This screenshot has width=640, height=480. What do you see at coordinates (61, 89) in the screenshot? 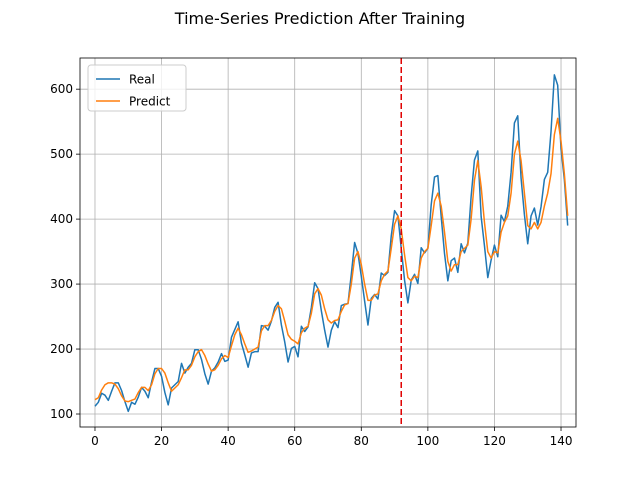
I see `y-tick-label: 600` at bounding box center [61, 89].